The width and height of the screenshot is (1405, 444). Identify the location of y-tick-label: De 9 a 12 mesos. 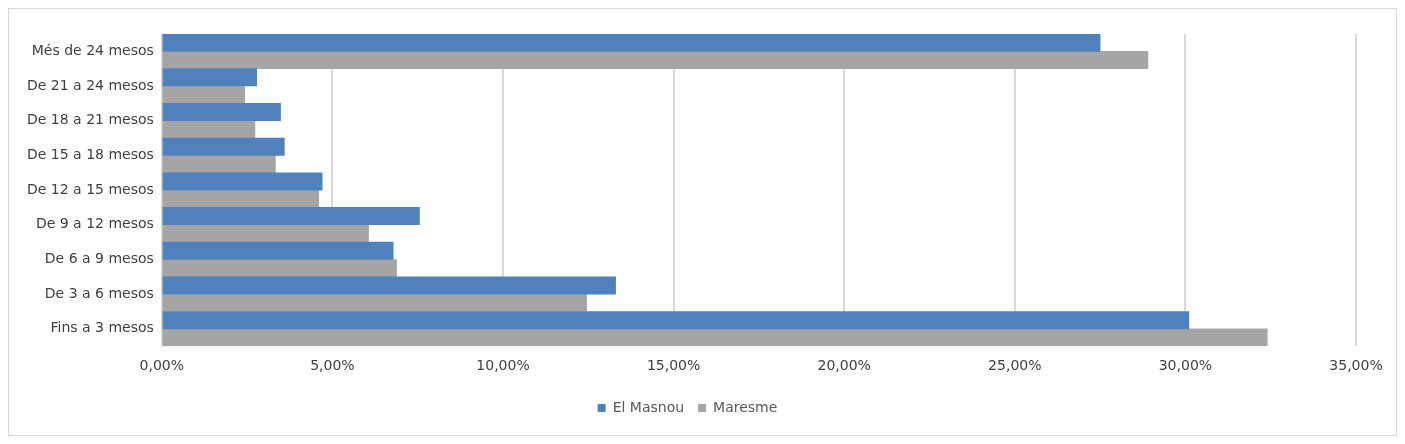
(94, 223).